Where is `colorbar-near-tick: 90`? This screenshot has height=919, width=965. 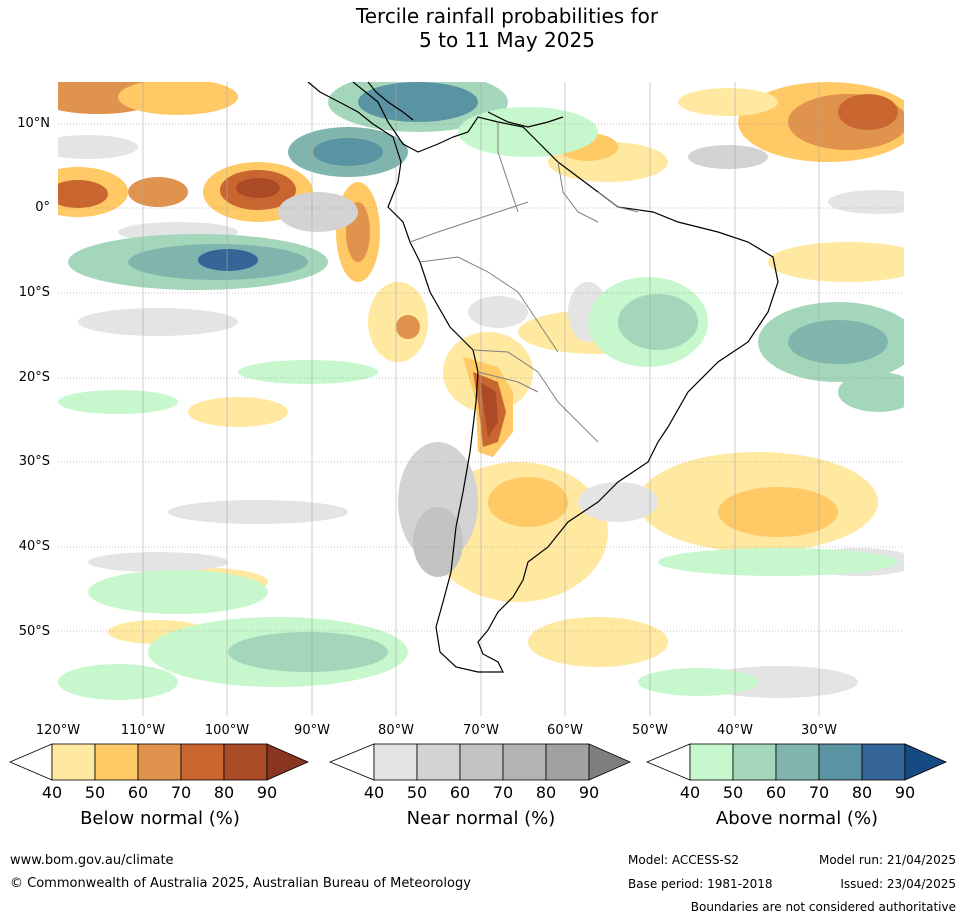
colorbar-near-tick: 90 is located at coordinates (589, 792).